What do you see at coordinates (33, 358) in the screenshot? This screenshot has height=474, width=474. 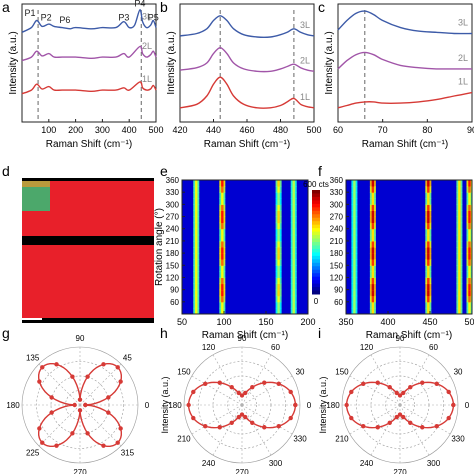 I see `polar-angle-label-g-3: 135` at bounding box center [33, 358].